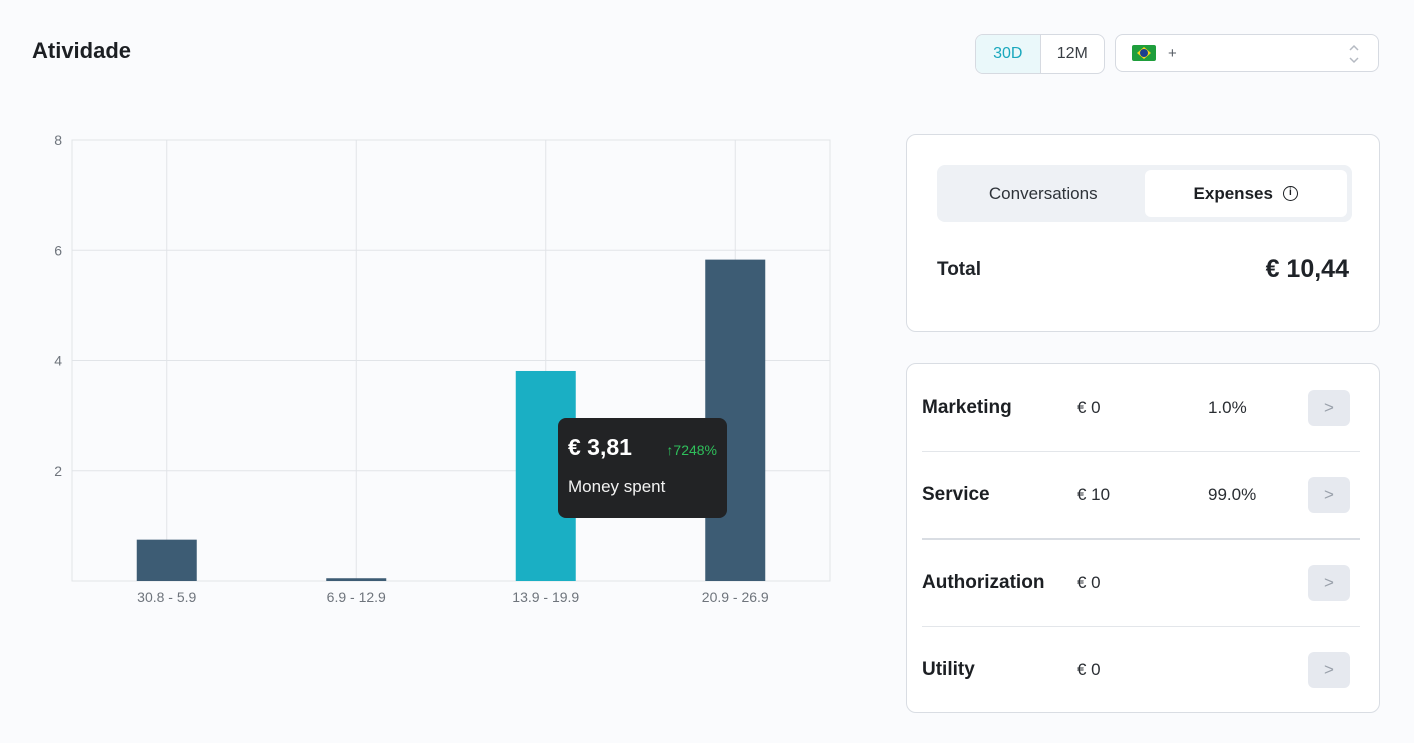  I want to click on authorization-details-button: >, so click(1329, 582).